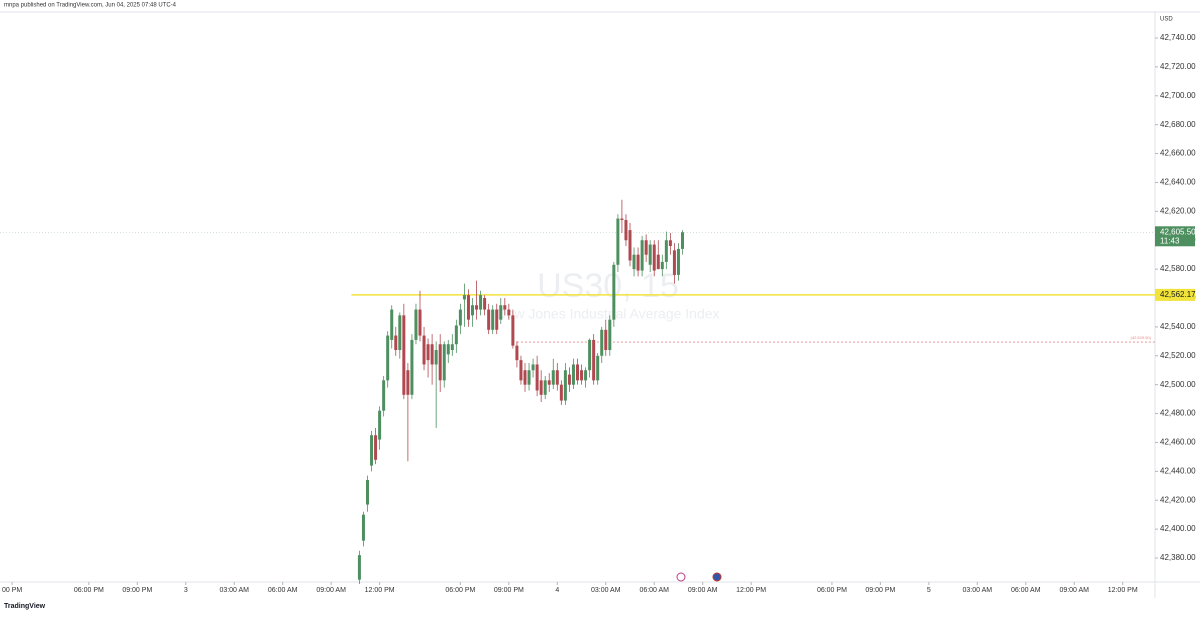 The width and height of the screenshot is (1200, 619). Describe the element at coordinates (1178, 442) in the screenshot. I see `y-tick-label: 42,460.00` at that location.